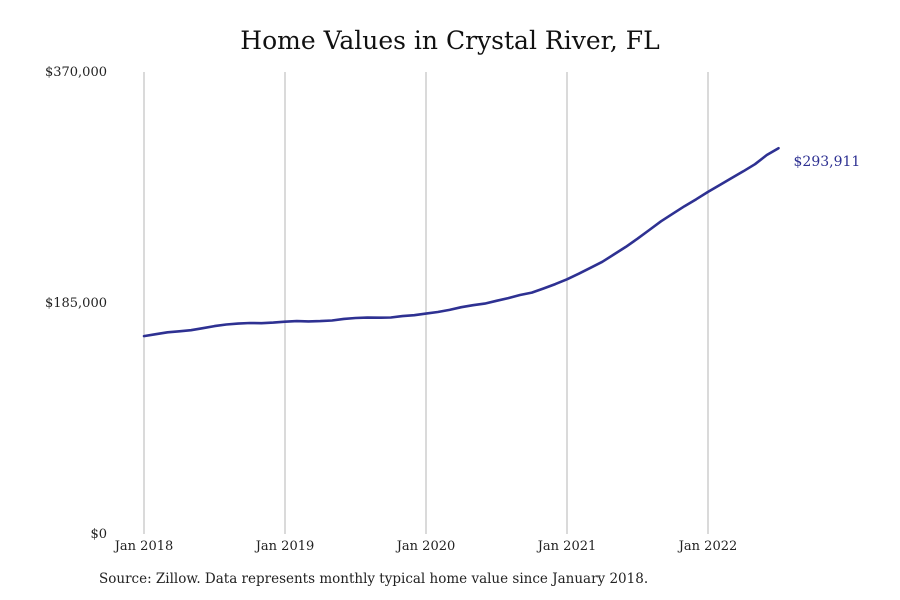 This screenshot has width=900, height=600. Describe the element at coordinates (707, 546) in the screenshot. I see `x-tick-label: Jan 2022` at that location.